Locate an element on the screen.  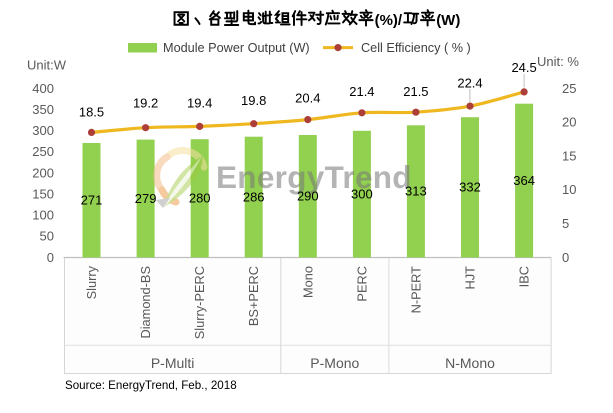
svg-text: Slurry-PERC is located at coordinates (199, 302).